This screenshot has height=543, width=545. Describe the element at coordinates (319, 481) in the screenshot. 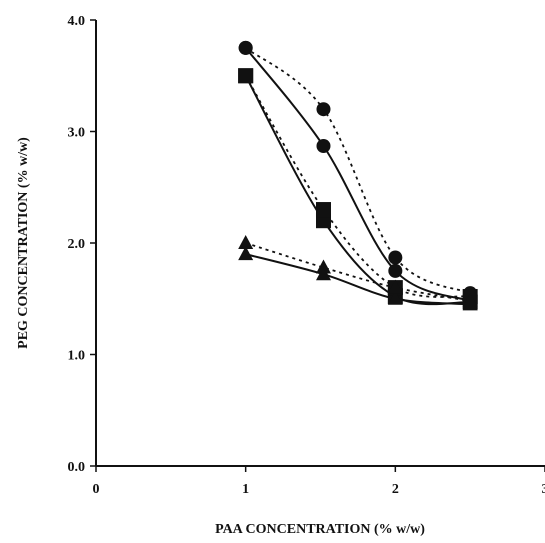

I see `x-axis: 0 1 2 3` at that location.